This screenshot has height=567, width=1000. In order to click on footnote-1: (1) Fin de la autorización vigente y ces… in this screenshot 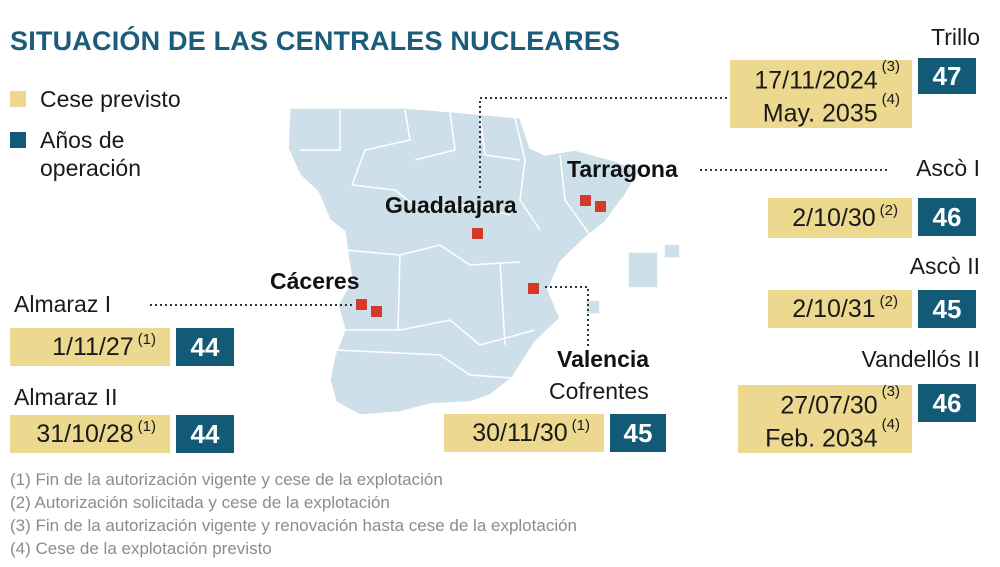, I will do `click(226, 479)`.